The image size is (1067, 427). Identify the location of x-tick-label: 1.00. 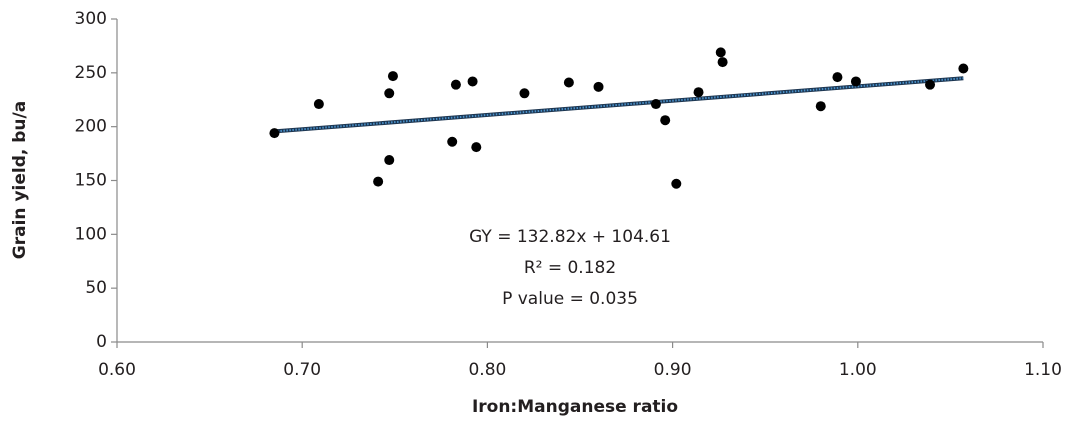
(858, 370).